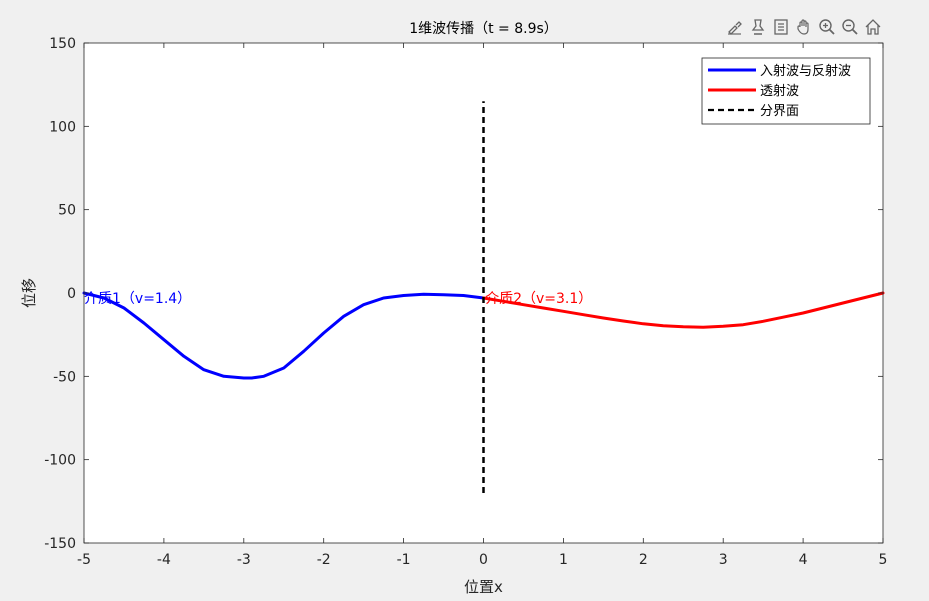 Image resolution: width=929 pixels, height=601 pixels. What do you see at coordinates (735, 27) in the screenshot?
I see `brush-icon` at bounding box center [735, 27].